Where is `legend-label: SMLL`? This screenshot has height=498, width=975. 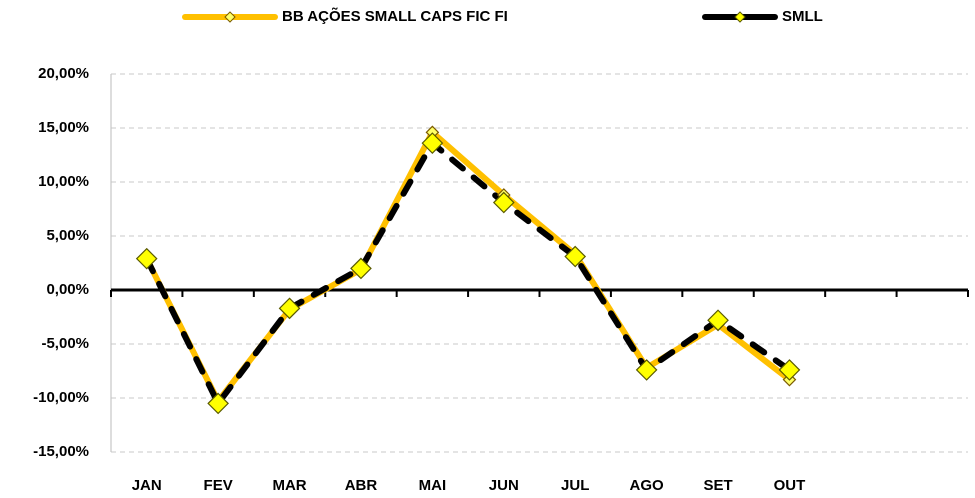
legend-label: SMLL is located at coordinates (802, 16).